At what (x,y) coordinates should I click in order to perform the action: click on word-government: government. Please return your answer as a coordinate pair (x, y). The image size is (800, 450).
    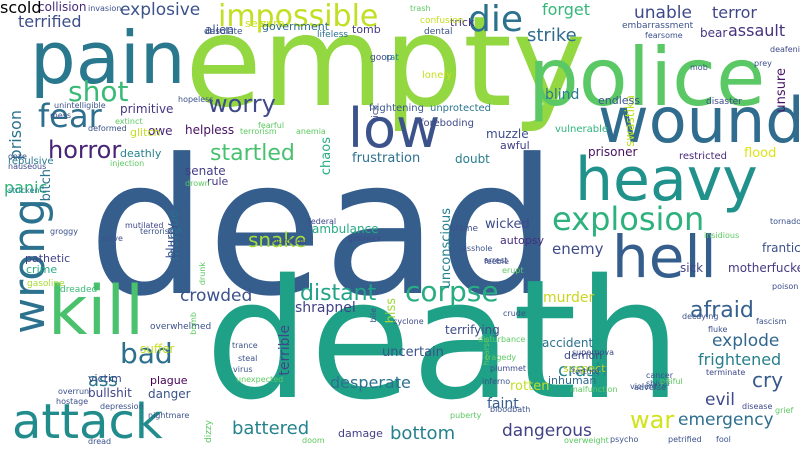
    Looking at the image, I should click on (296, 26).